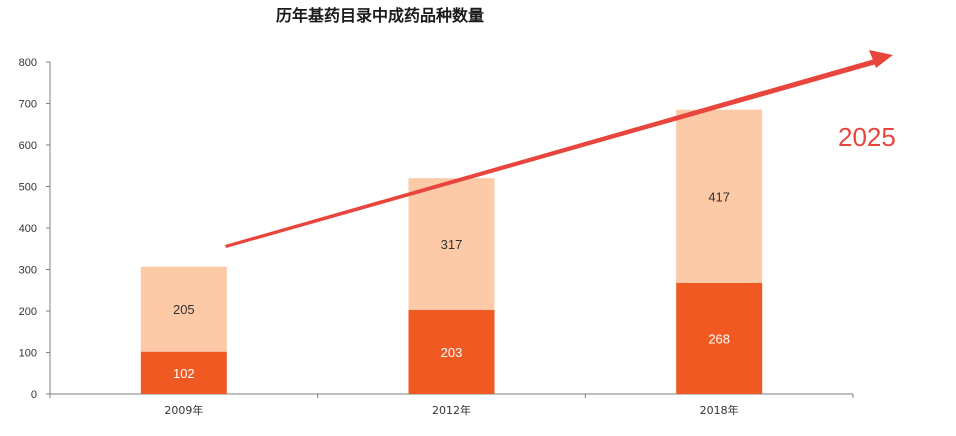 The image size is (956, 436). What do you see at coordinates (451, 410) in the screenshot?
I see `x-tick-label: 2012年` at bounding box center [451, 410].